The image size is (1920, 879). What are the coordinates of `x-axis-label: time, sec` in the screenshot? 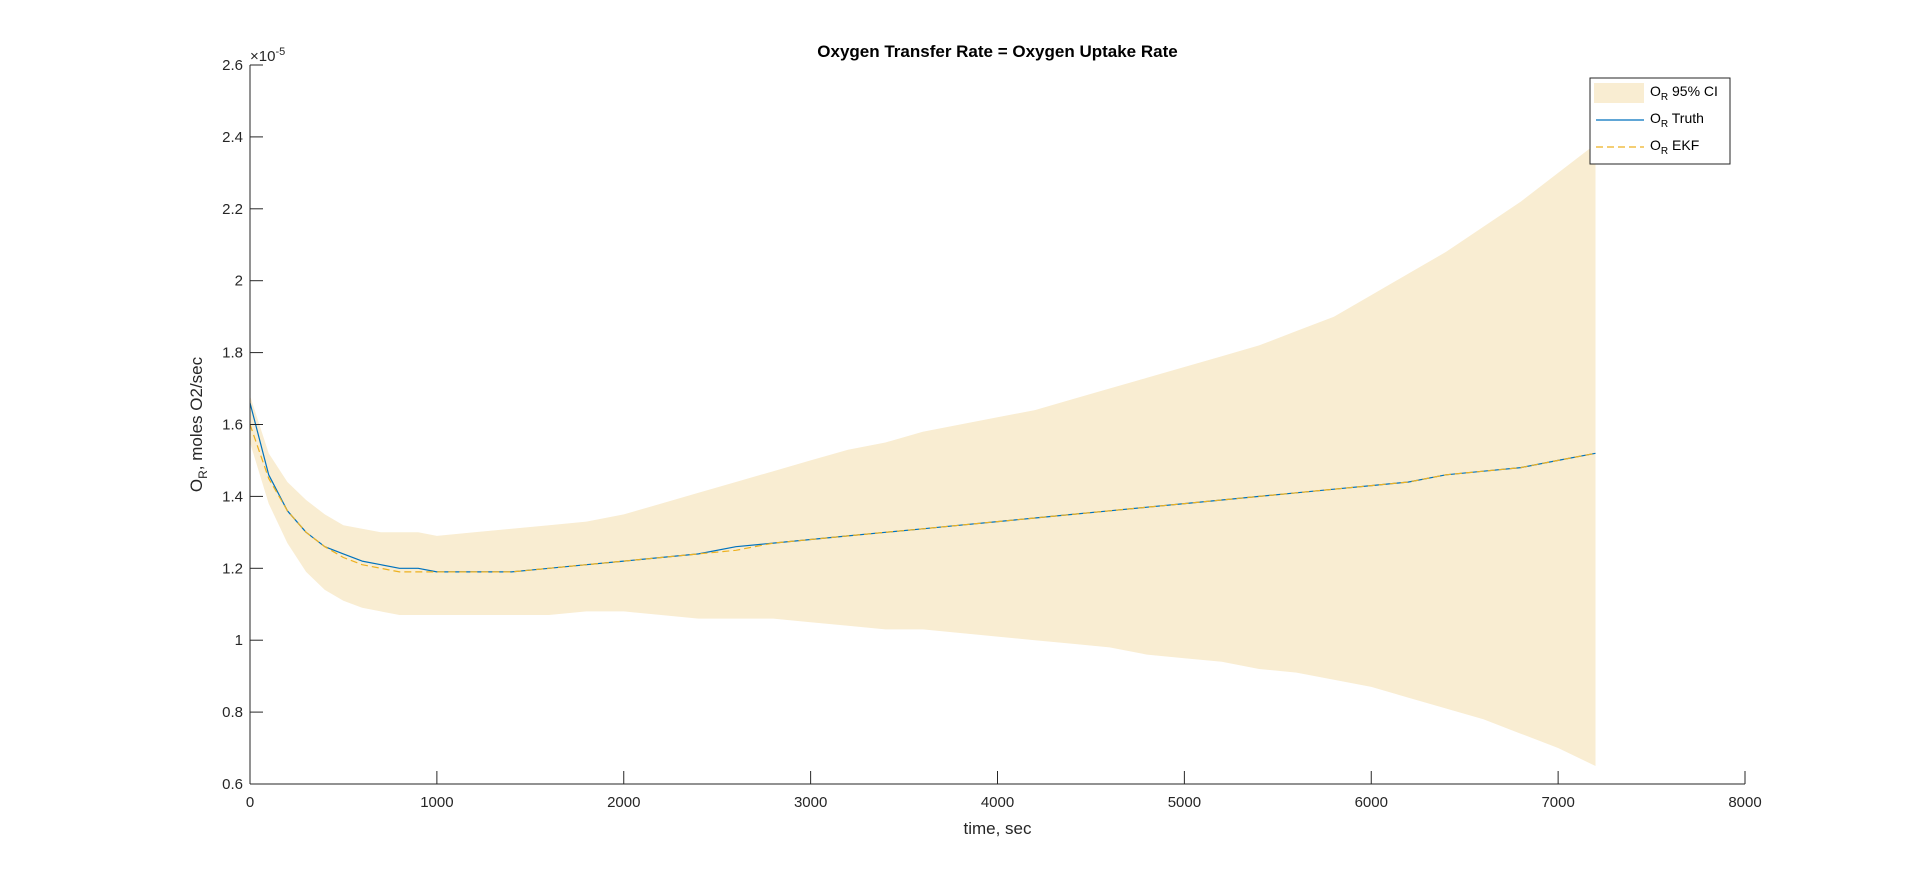 It's located at (997, 828).